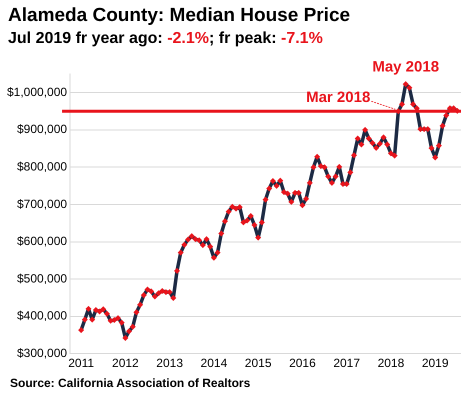 The image size is (469, 396). What do you see at coordinates (258, 363) in the screenshot?
I see `x-tick-label: 2015` at bounding box center [258, 363].